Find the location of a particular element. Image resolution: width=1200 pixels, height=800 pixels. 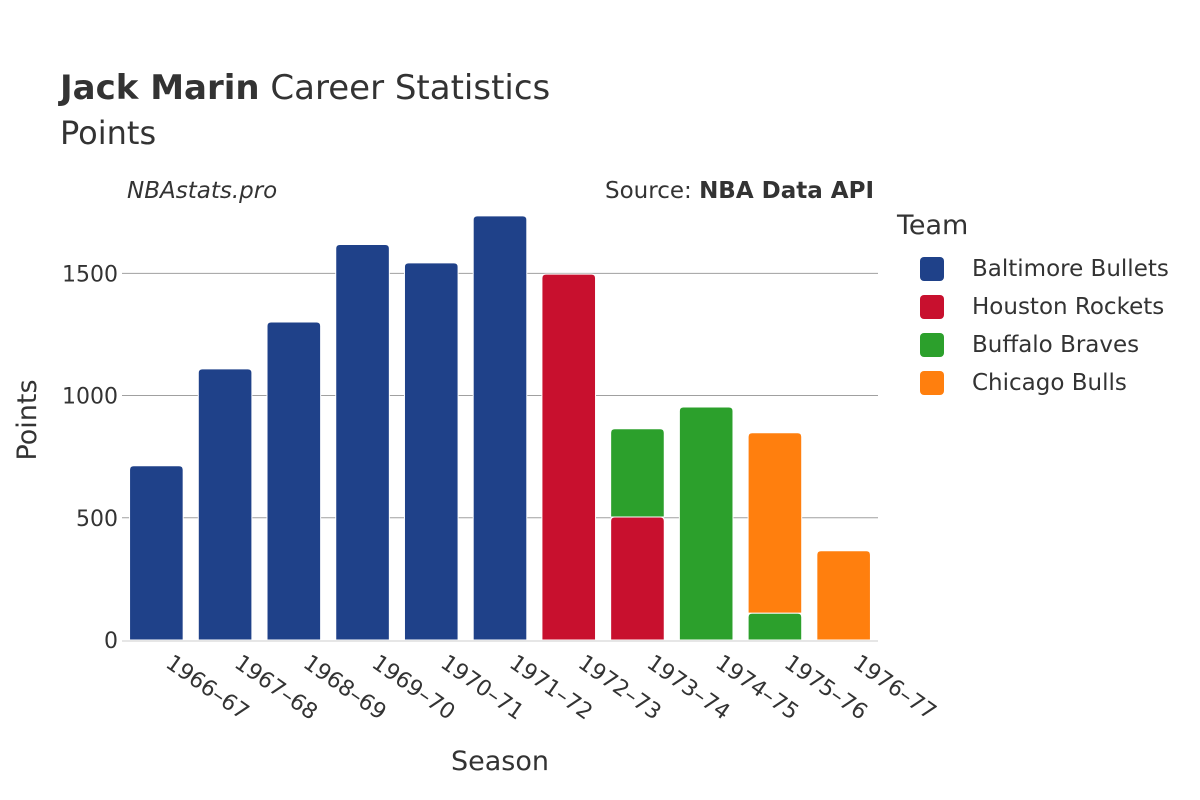

legend-item-houston-rockets: Houston Rockets is located at coordinates (1044, 307).